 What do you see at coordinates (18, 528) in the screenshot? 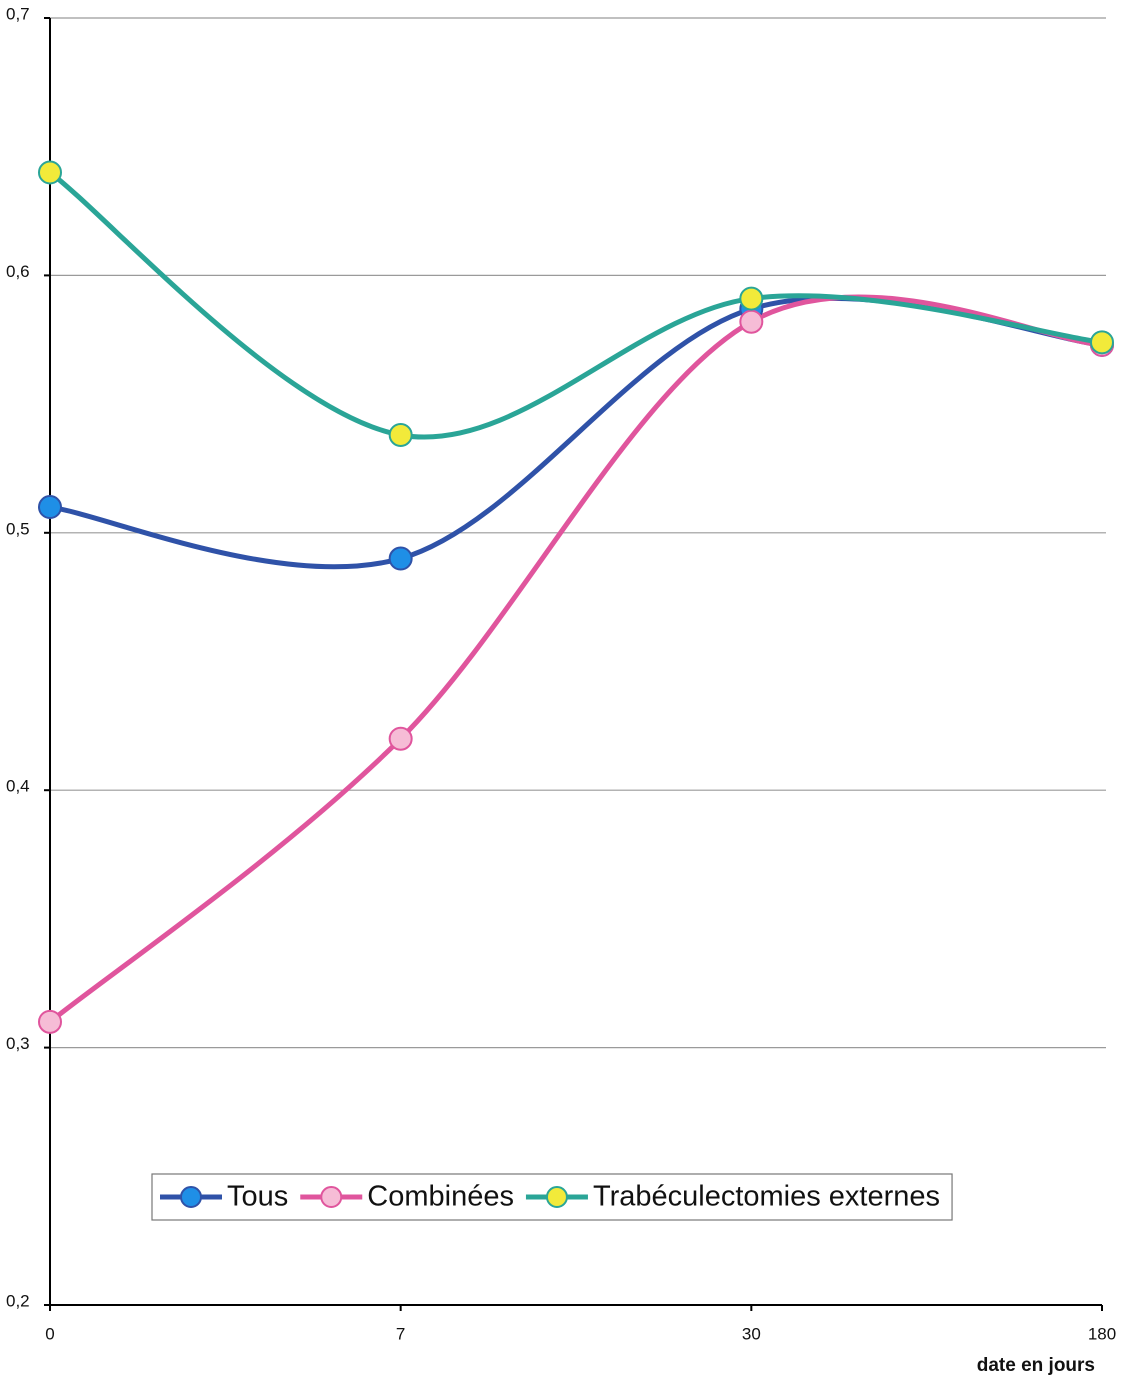
I see `y-tick-label: 0,5` at bounding box center [18, 528].